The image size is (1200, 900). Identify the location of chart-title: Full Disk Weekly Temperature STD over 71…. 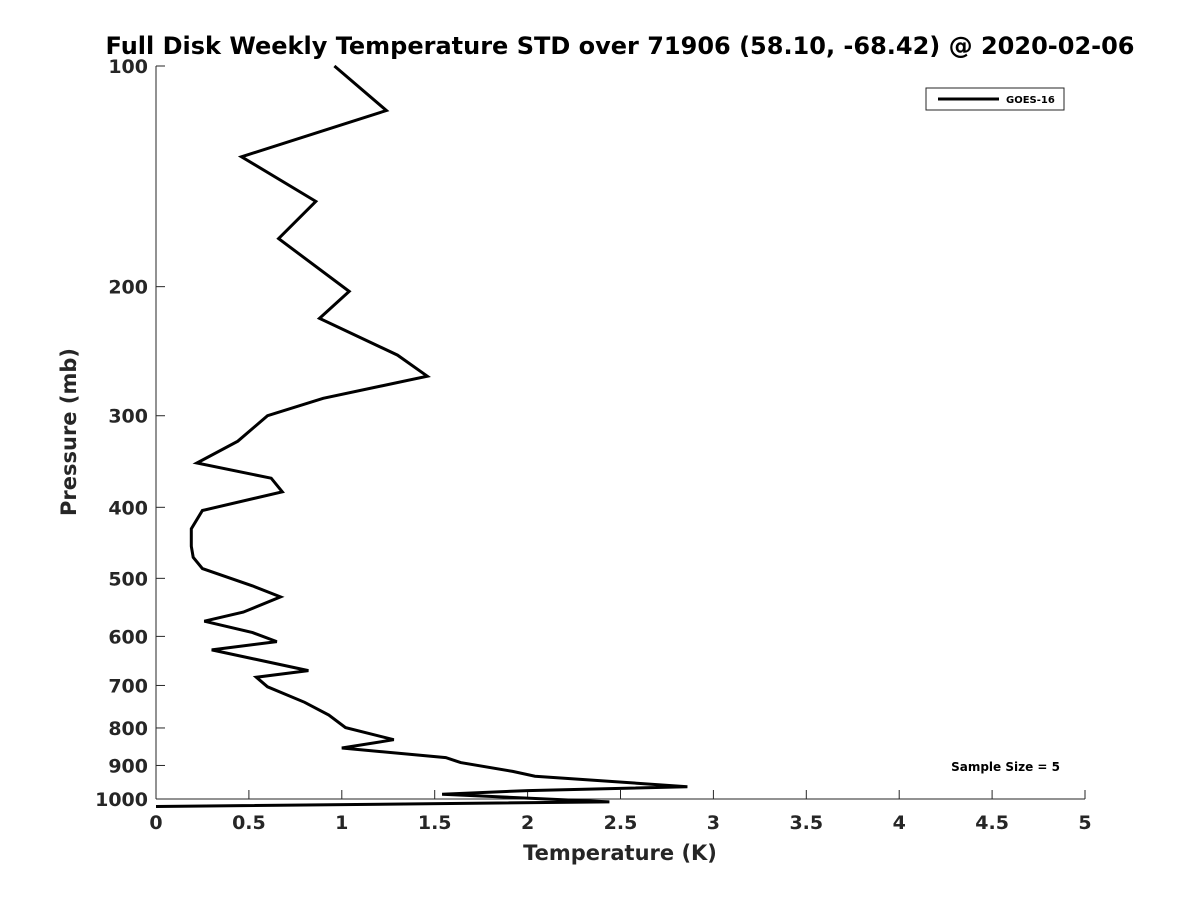
(620, 46).